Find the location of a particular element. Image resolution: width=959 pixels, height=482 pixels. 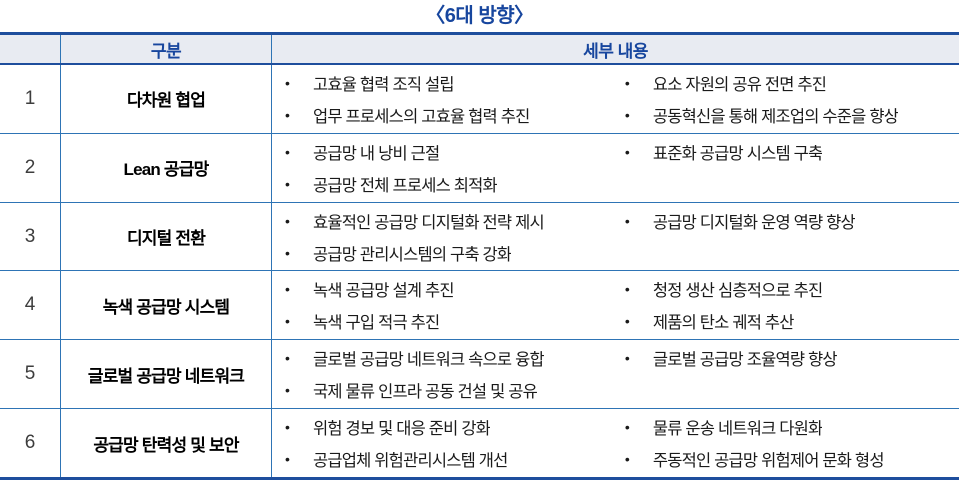

bullet-column-left: • 위험 경보 및 대응 준비 강화 • 공급업체 위험관리시스템 개선 is located at coordinates (452, 443).